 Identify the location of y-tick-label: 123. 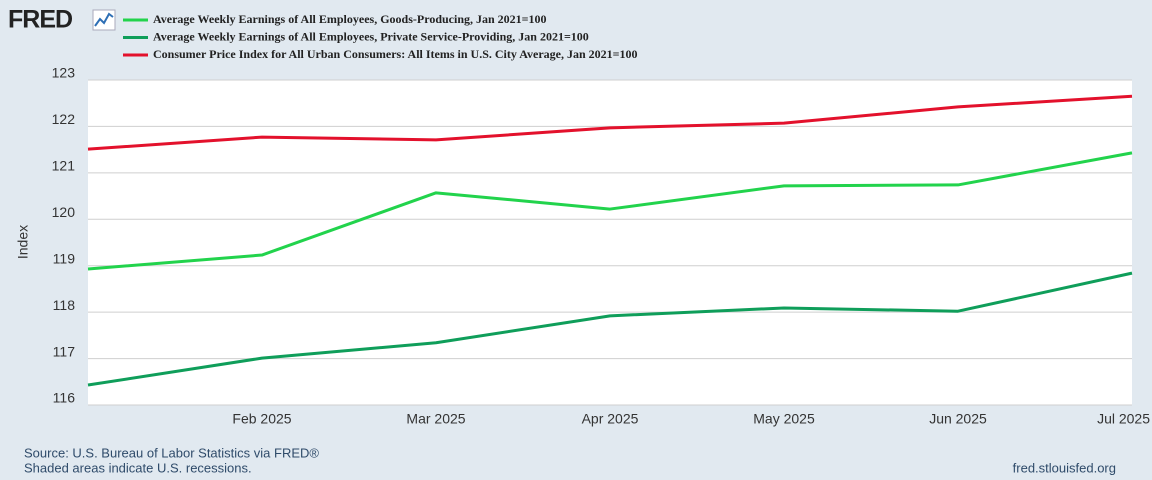
(64, 73).